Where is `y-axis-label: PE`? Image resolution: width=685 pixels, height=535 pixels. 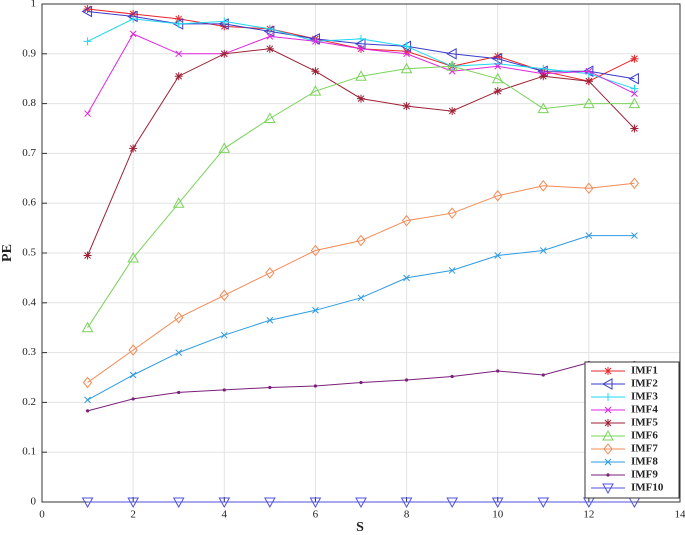
y-axis-label: PE is located at coordinates (7, 253).